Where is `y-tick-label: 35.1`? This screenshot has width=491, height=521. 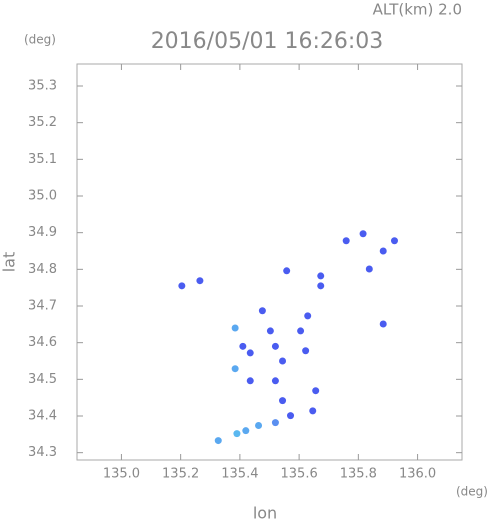
y-tick-label: 35.1 is located at coordinates (42, 159).